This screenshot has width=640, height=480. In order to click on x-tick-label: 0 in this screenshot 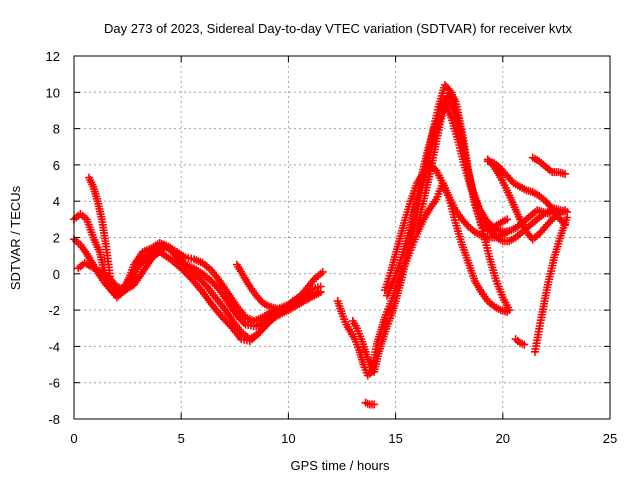, I will do `click(73, 438)`.